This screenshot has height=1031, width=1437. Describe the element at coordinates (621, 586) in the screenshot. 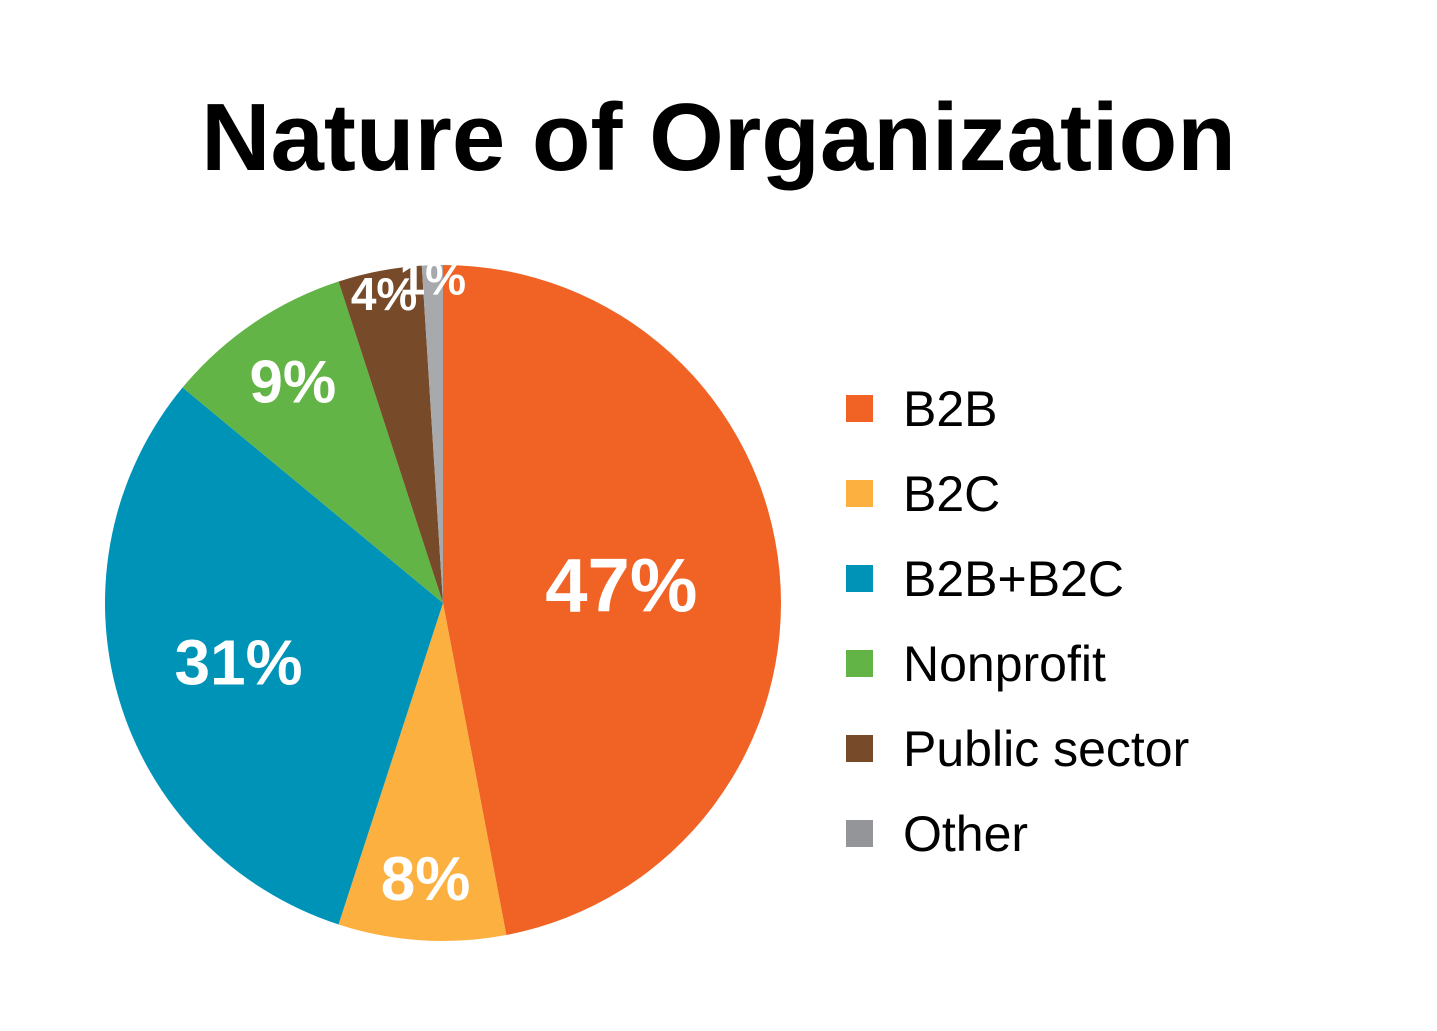

I see `pie-slice-label: 47%` at that location.